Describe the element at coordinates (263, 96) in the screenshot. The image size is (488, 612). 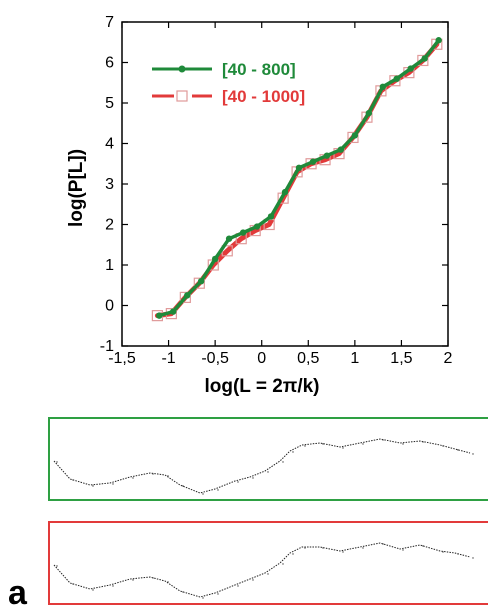
I see `legend-label-40-1000: [40 - 1000]` at that location.